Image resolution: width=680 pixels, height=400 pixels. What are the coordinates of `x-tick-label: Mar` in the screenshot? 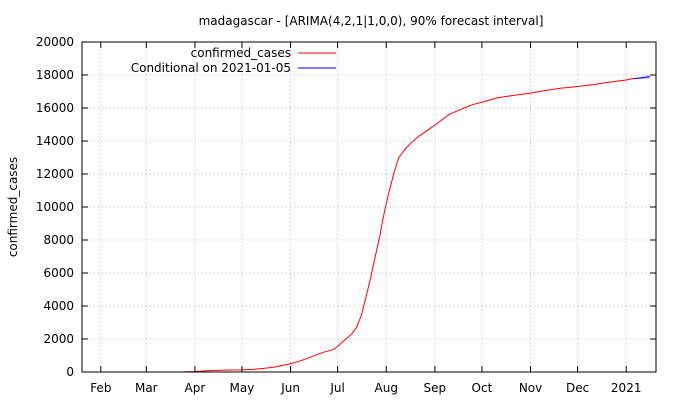 It's located at (146, 388).